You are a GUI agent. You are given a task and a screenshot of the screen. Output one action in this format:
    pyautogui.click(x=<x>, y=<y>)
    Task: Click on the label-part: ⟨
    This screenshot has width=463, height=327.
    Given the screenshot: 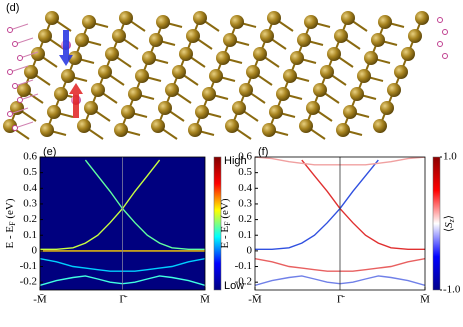 What is the action you would take?
    pyautogui.click(x=449, y=230)
    